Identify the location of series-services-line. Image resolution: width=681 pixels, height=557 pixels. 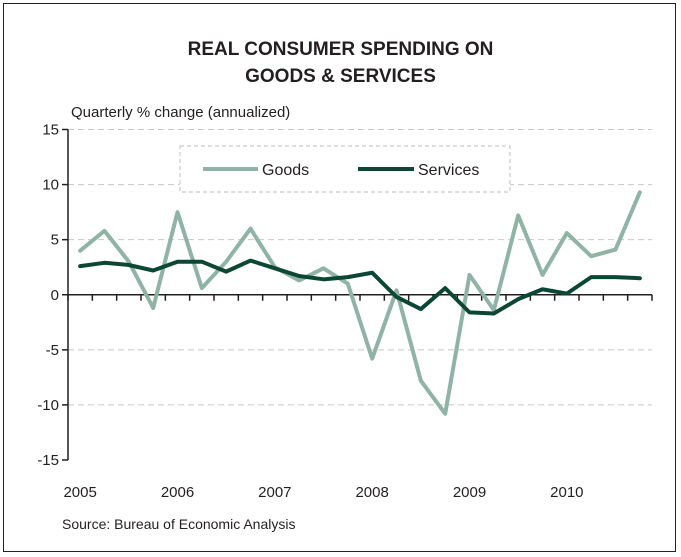
(360, 287).